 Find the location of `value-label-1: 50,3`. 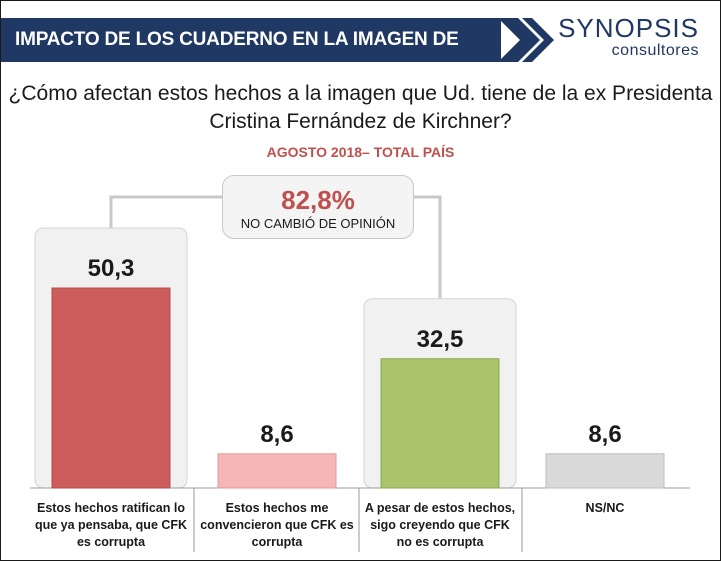

value-label-1: 50,3 is located at coordinates (111, 268).